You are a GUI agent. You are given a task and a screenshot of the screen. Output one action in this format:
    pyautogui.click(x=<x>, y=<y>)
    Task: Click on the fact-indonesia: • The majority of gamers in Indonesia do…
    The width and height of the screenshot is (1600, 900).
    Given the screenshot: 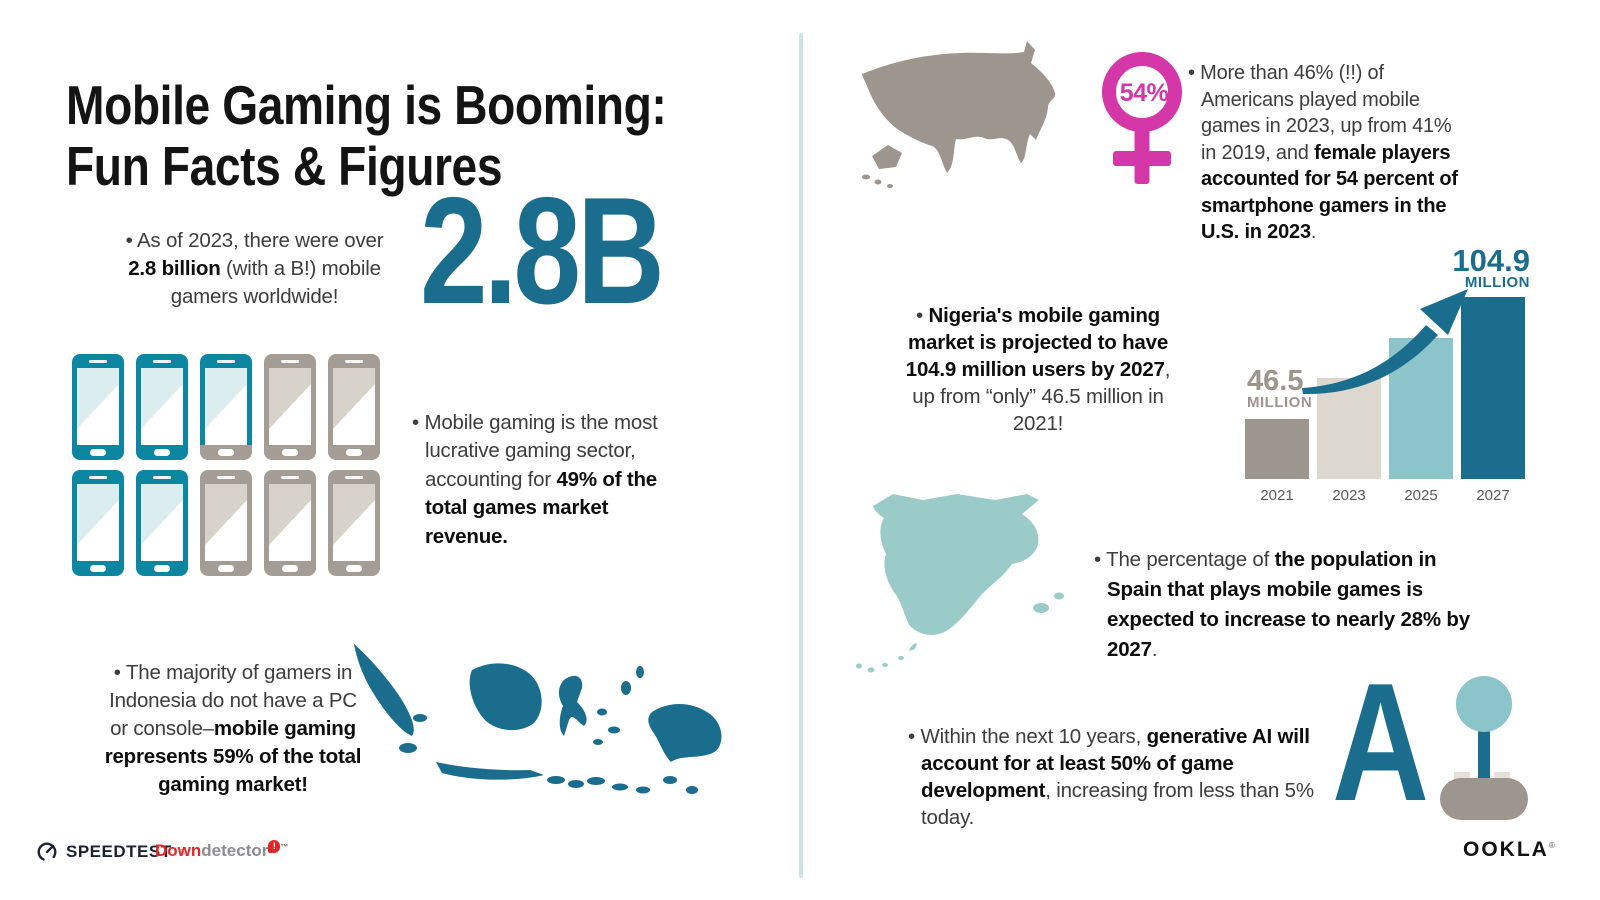 What is the action you would take?
    pyautogui.click(x=233, y=729)
    